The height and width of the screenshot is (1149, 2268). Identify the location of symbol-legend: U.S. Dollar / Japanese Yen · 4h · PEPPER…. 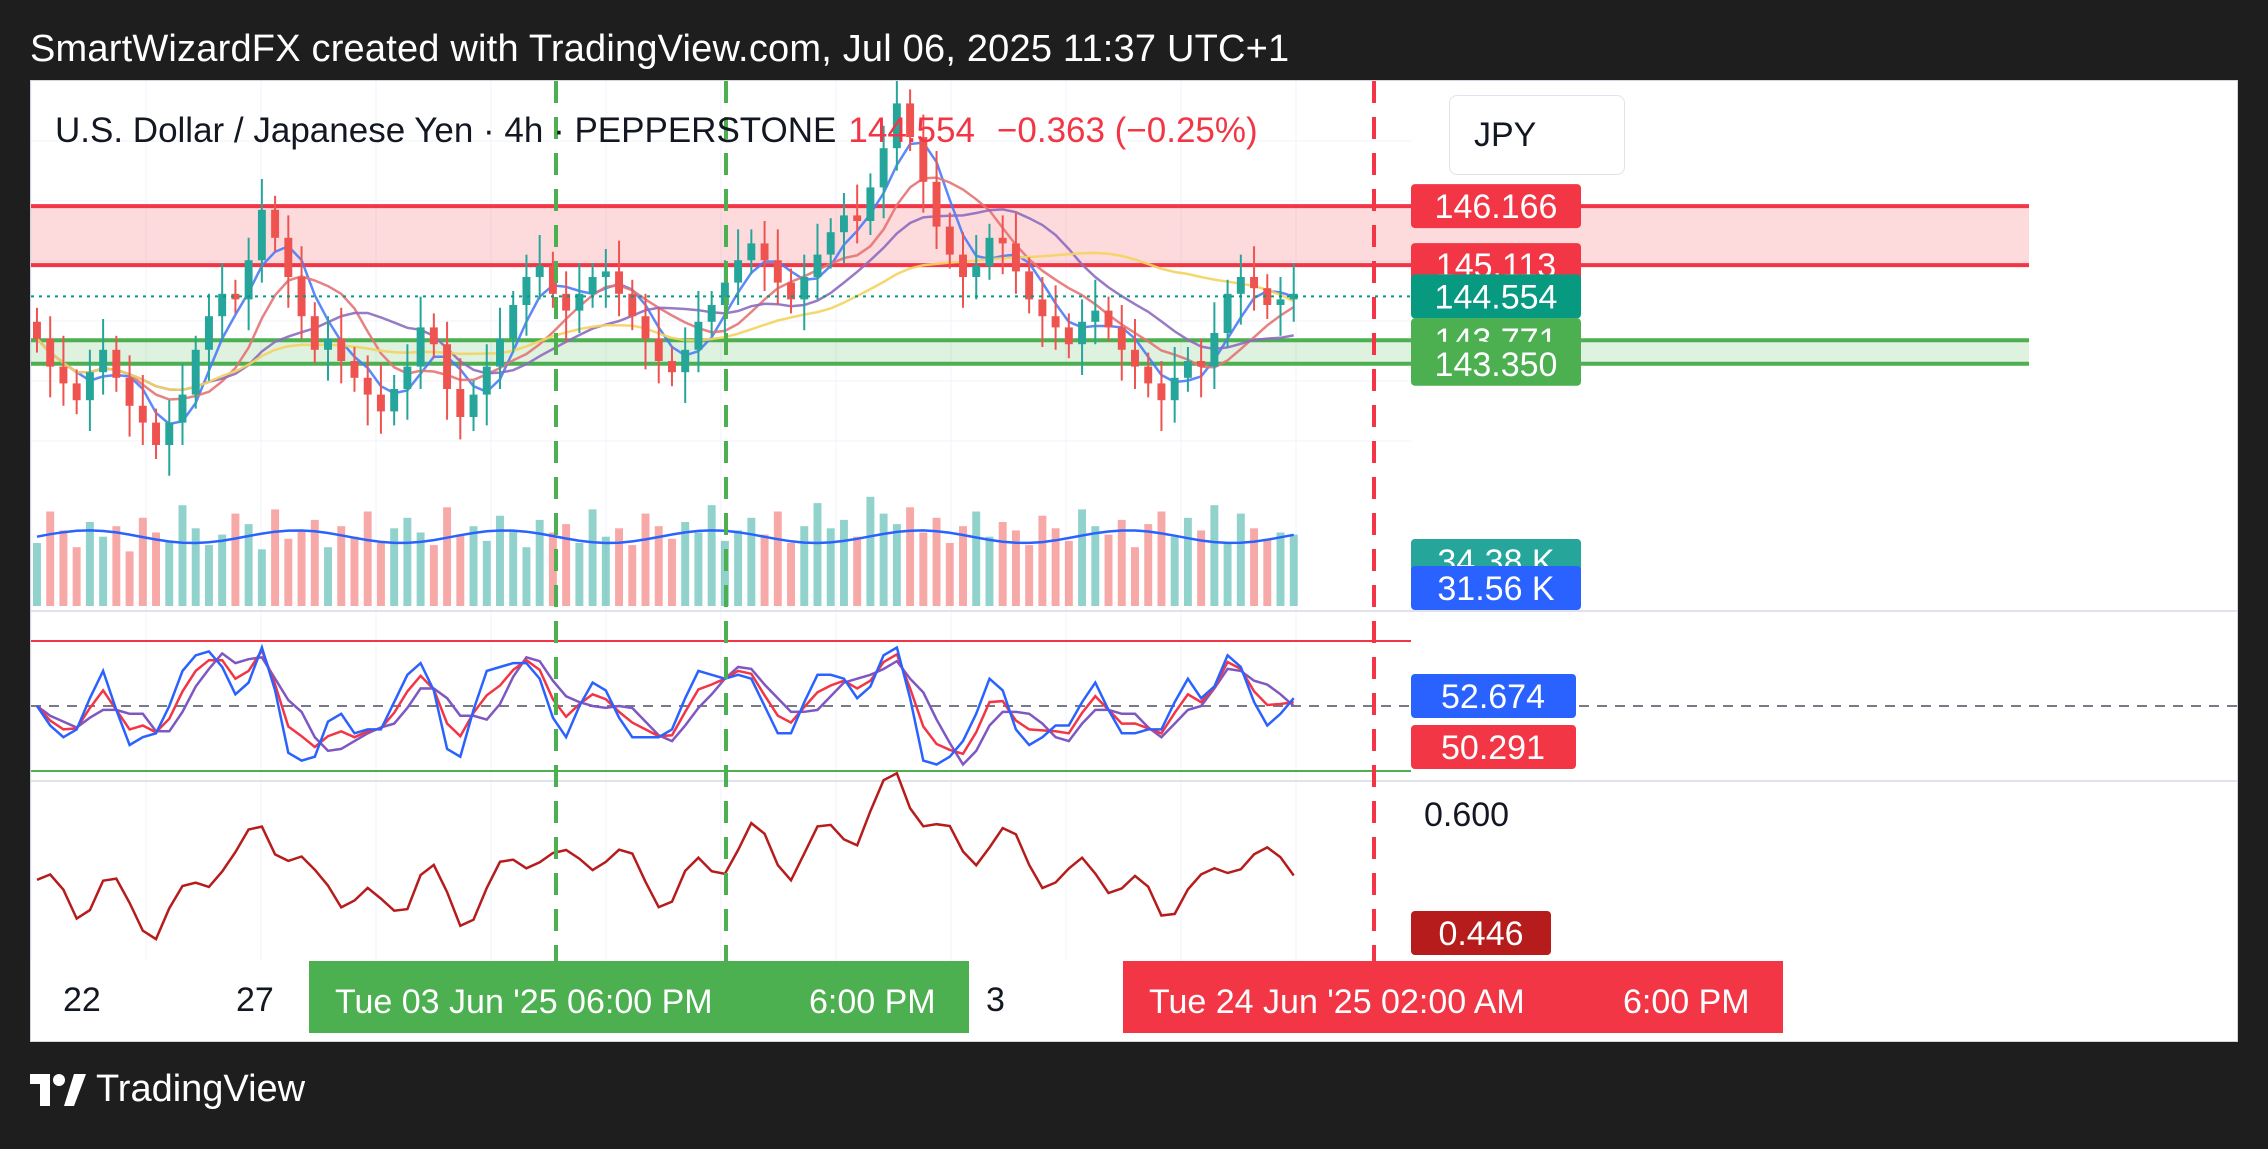
(656, 131).